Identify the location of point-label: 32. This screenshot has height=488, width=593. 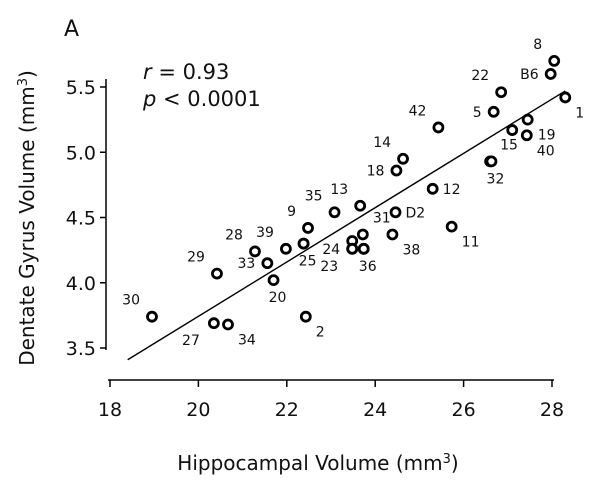
(496, 179).